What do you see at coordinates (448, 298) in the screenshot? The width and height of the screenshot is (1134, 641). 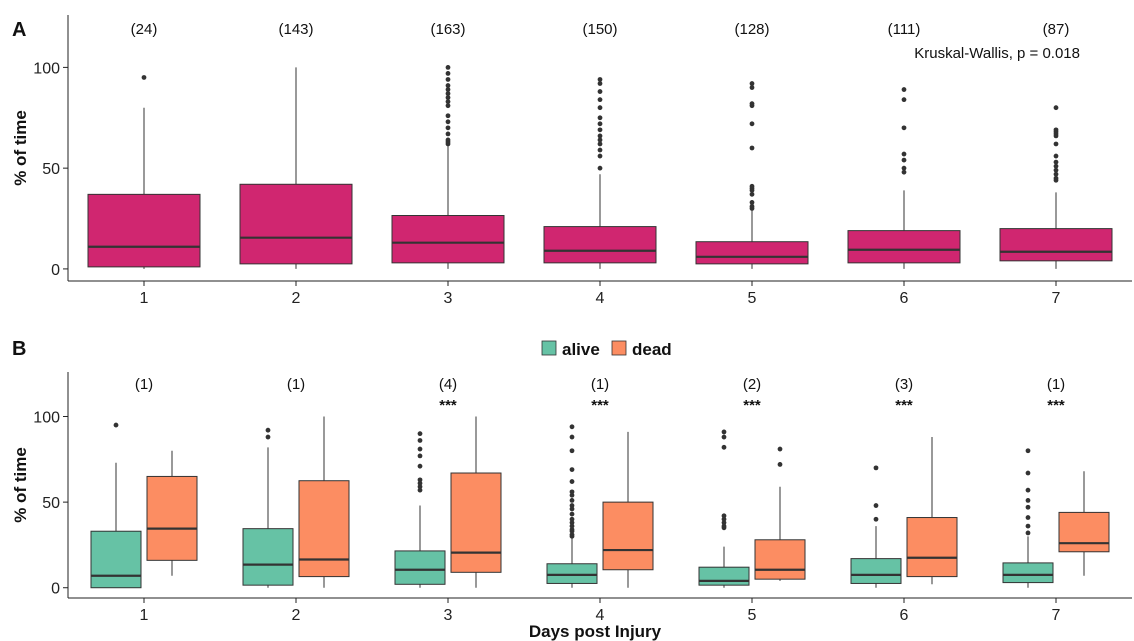 I see `panel-a-x-tick-label: 3` at bounding box center [448, 298].